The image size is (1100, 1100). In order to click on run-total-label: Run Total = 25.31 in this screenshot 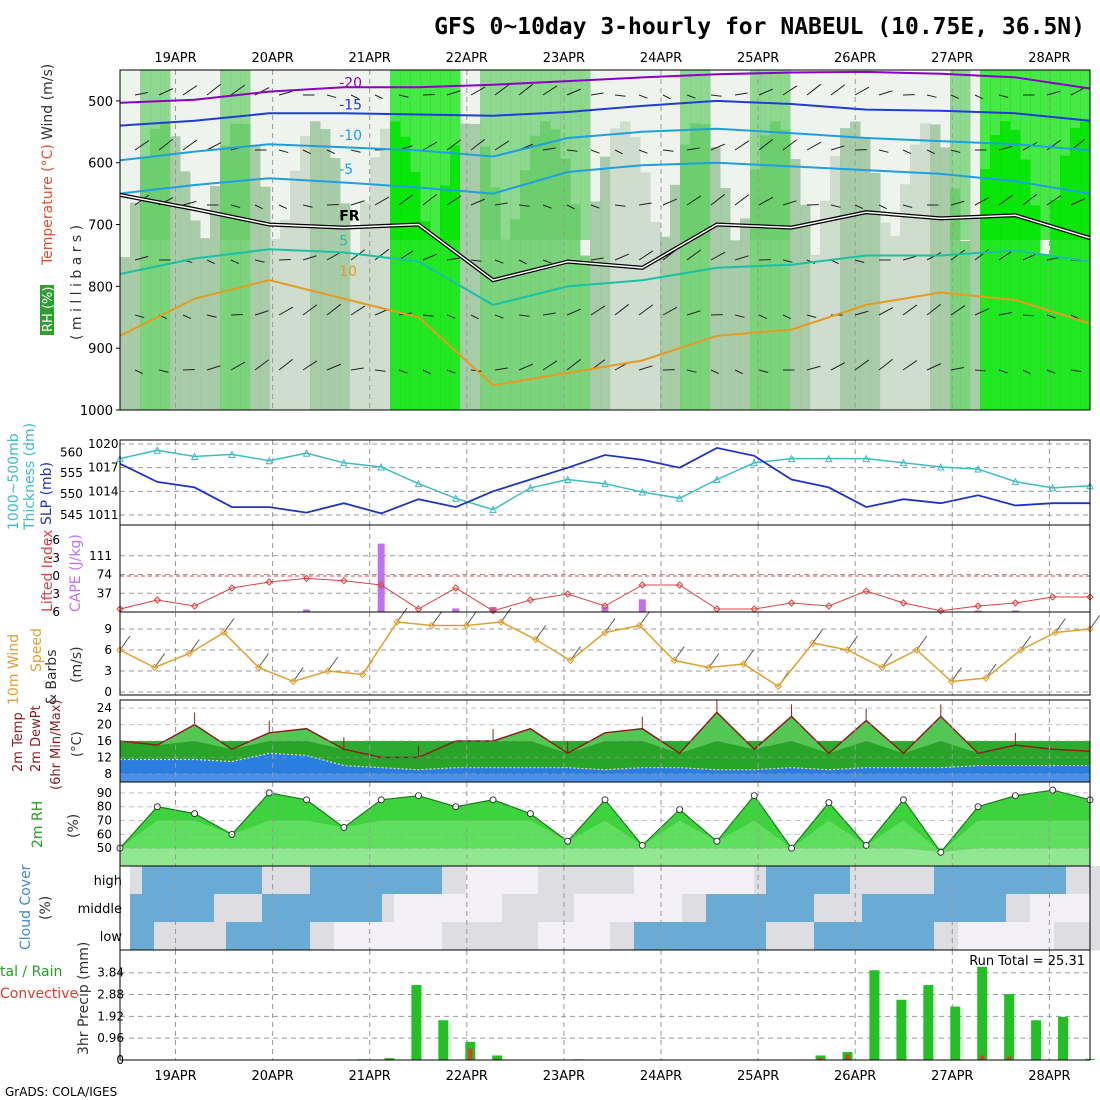, I will do `click(1027, 961)`.